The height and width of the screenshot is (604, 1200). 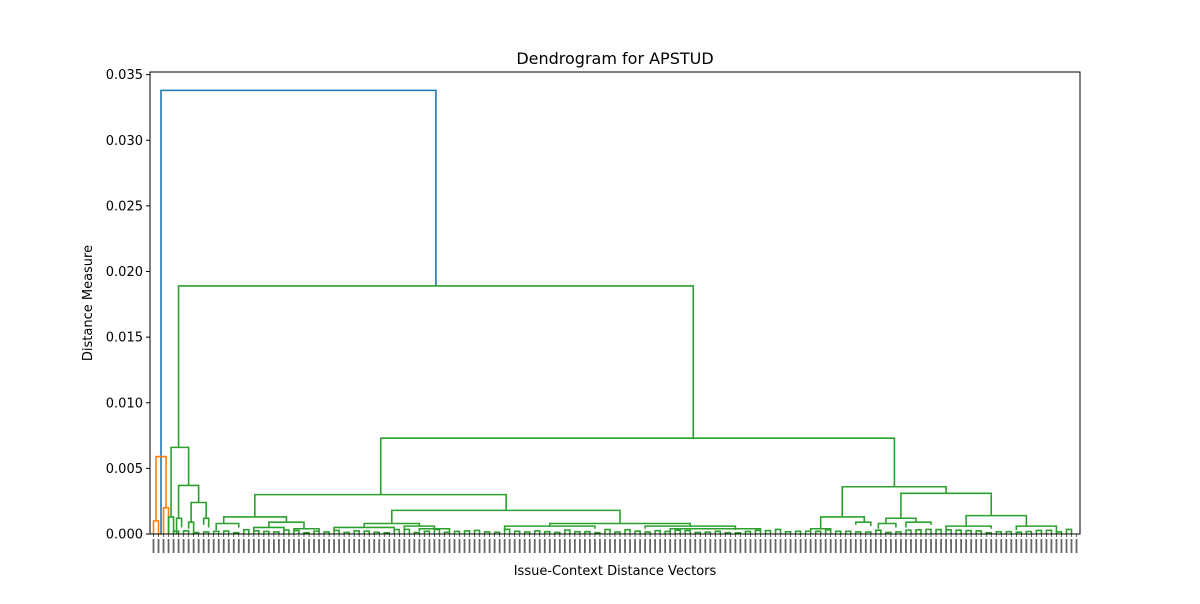 I want to click on x-axis, so click(x=615, y=543).